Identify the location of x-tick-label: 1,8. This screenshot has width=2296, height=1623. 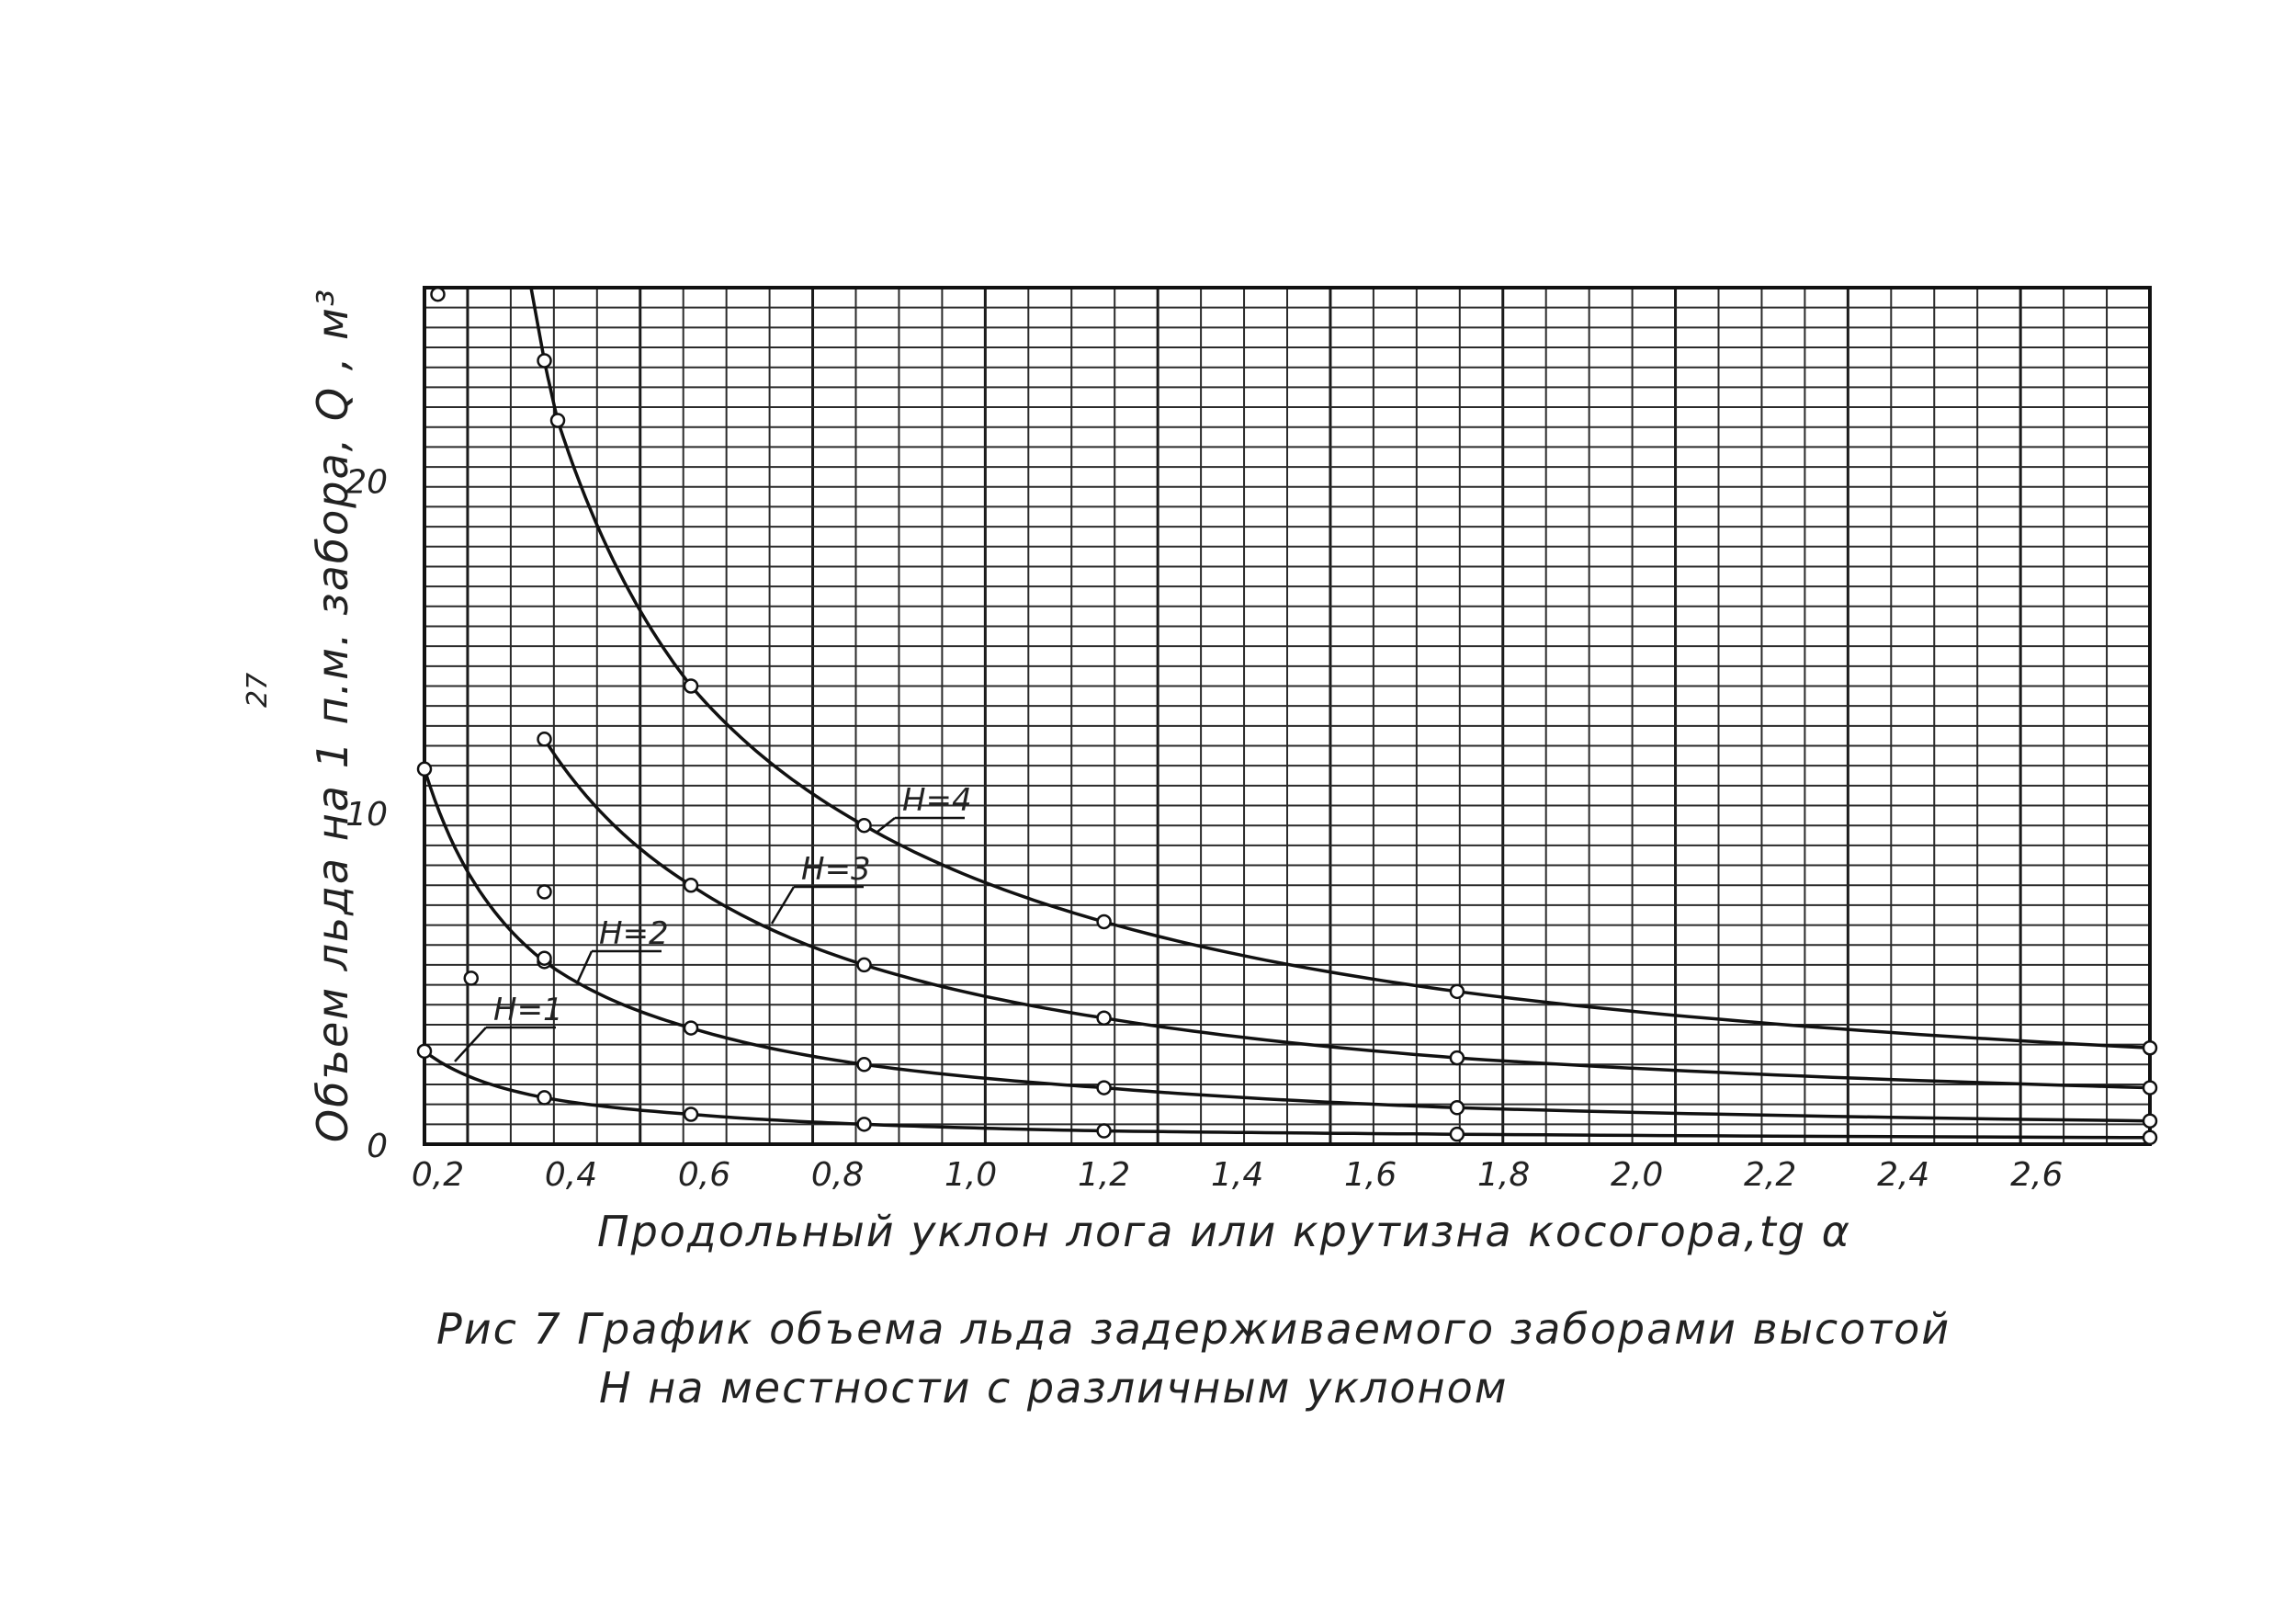
(1503, 1175).